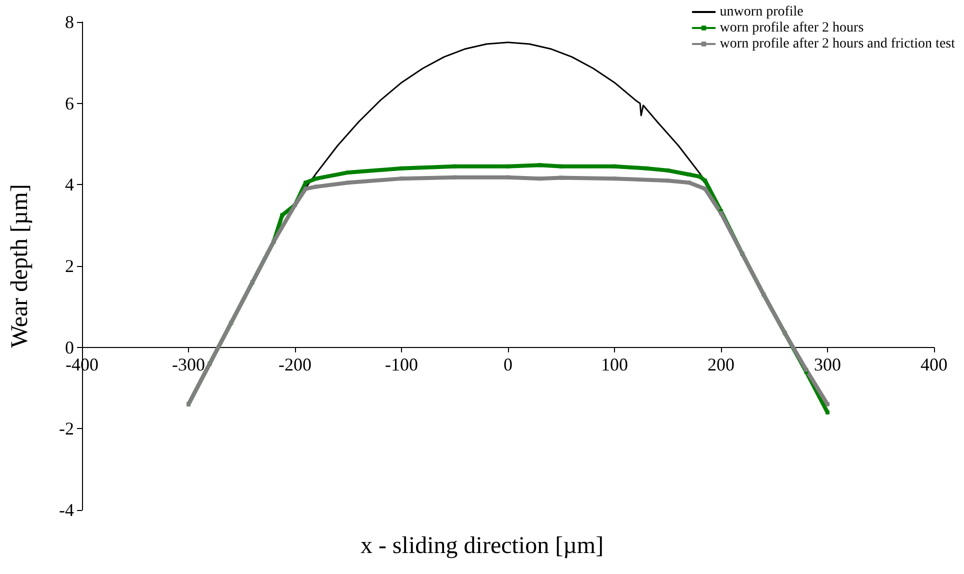 Image resolution: width=964 pixels, height=574 pixels. What do you see at coordinates (614, 364) in the screenshot?
I see `x-tick-label: 100` at bounding box center [614, 364].